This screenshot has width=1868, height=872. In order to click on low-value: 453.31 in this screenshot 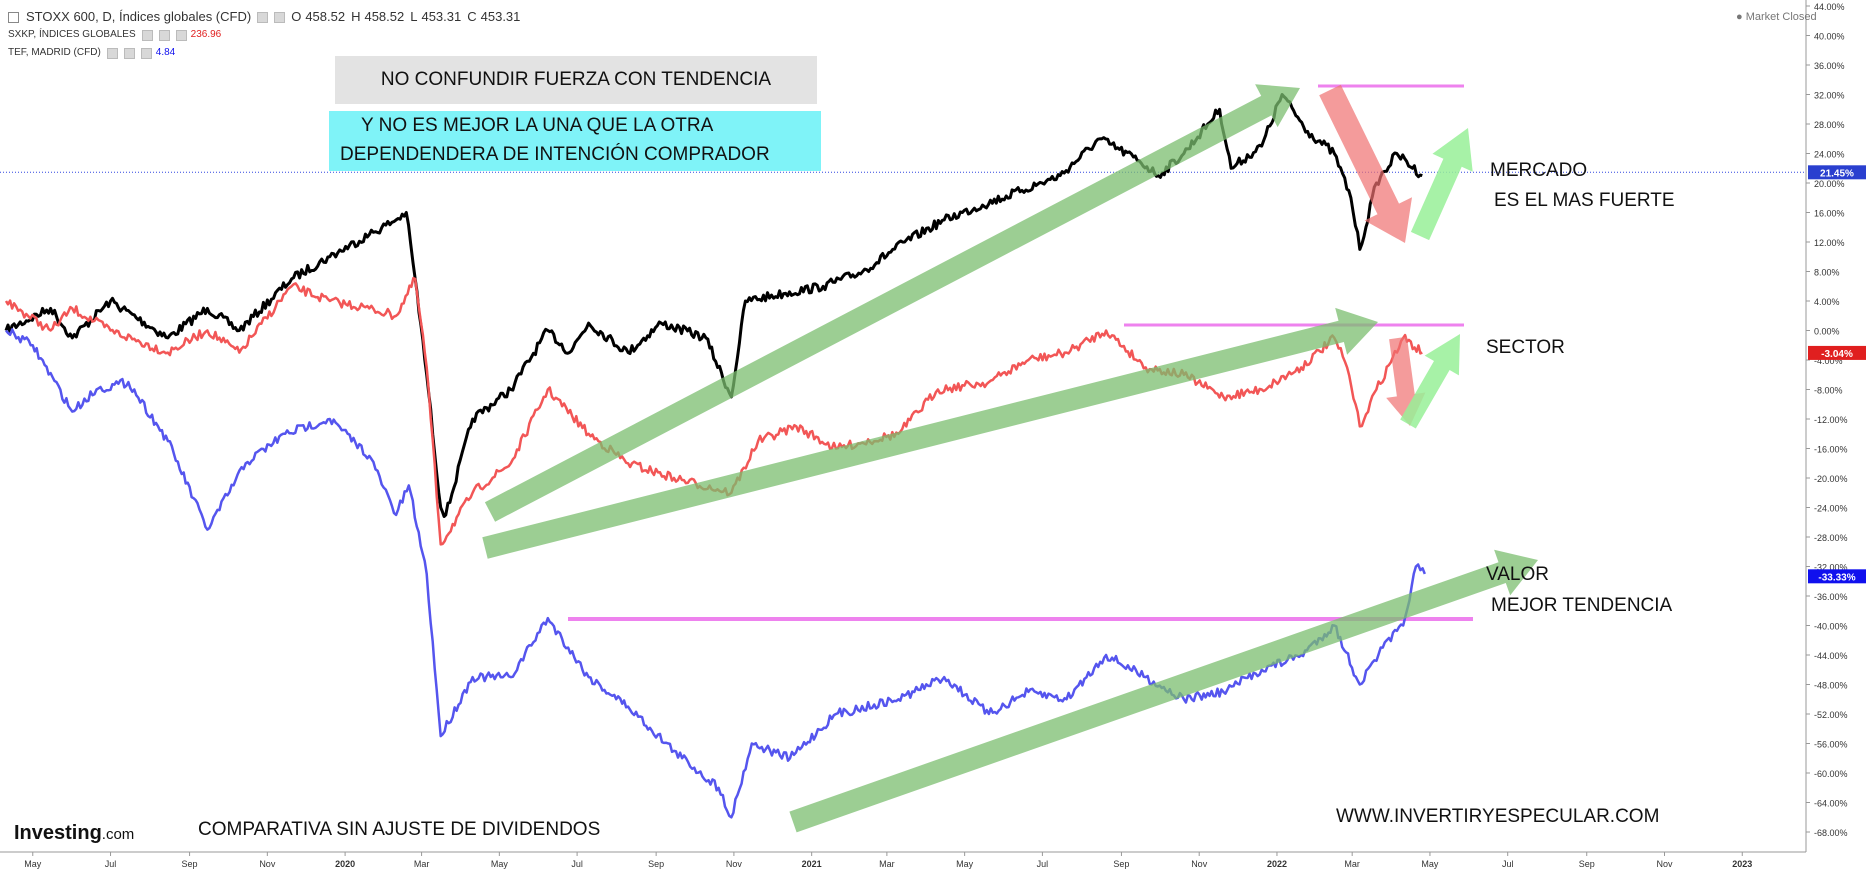, I will do `click(441, 16)`.